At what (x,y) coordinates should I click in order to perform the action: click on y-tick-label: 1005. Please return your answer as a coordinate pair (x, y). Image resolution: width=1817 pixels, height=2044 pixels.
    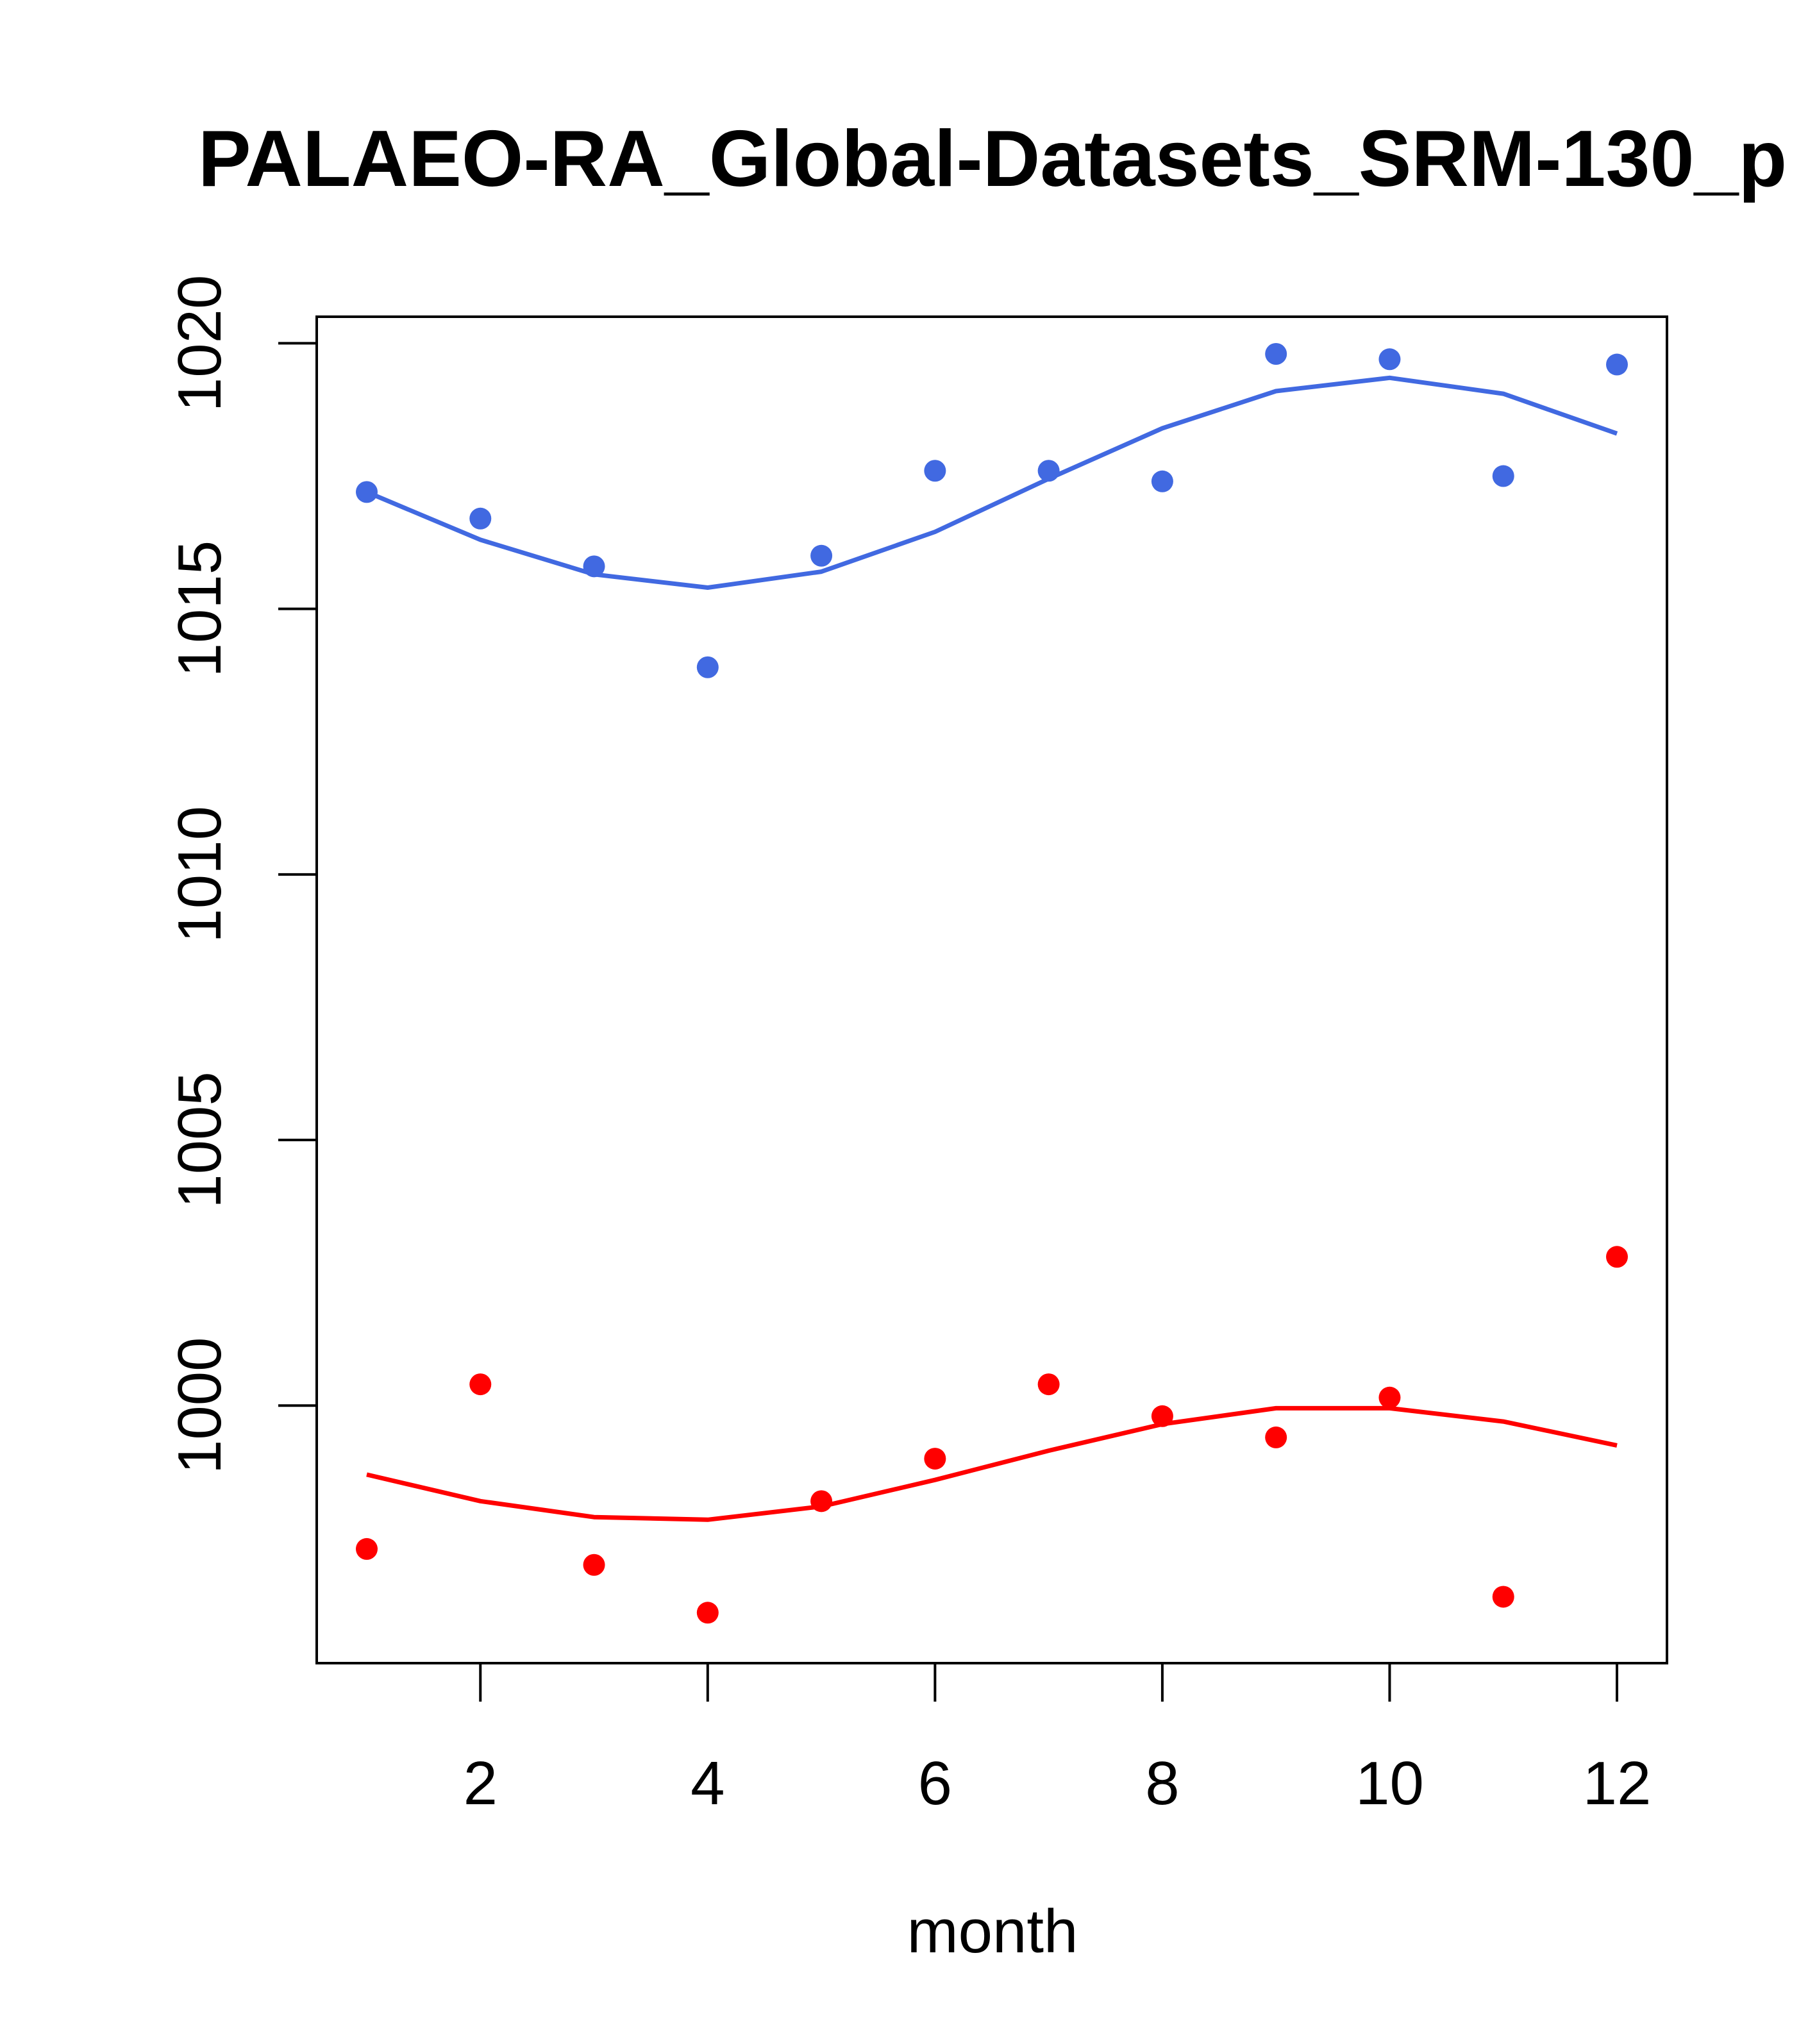
    Looking at the image, I should click on (200, 1140).